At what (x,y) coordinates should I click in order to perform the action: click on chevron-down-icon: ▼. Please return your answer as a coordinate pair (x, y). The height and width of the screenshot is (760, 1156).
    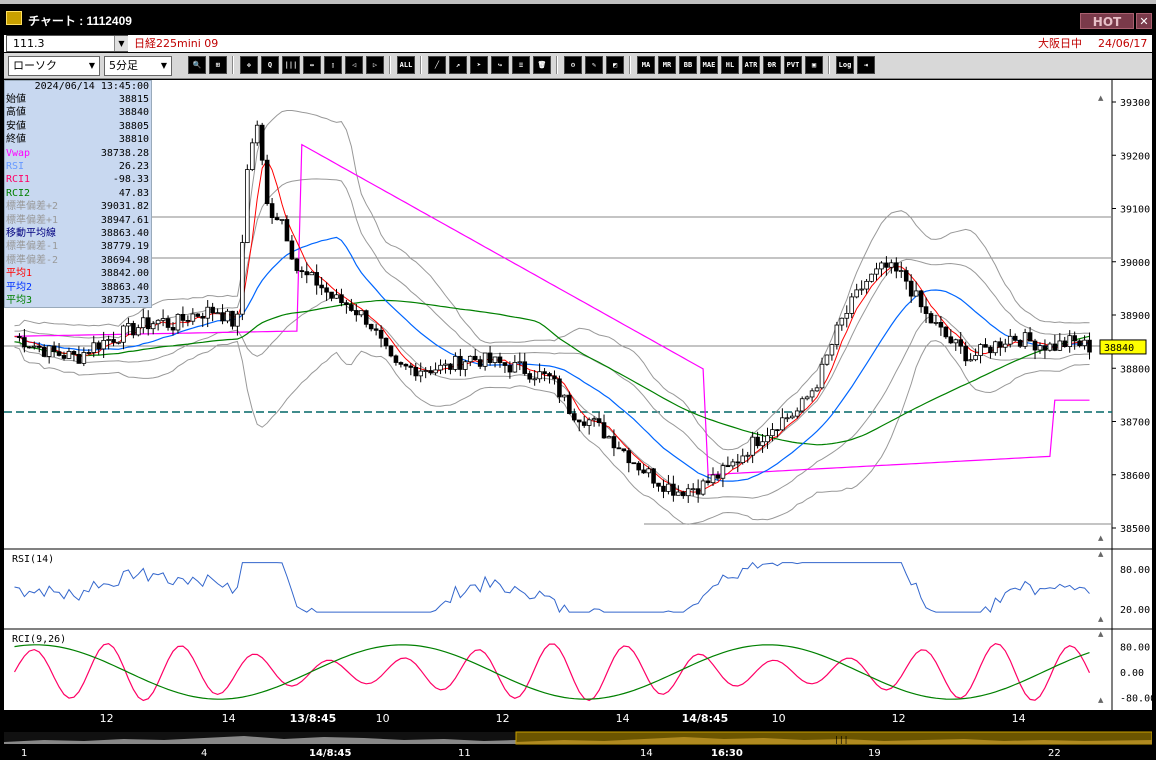
    Looking at the image, I should click on (121, 43).